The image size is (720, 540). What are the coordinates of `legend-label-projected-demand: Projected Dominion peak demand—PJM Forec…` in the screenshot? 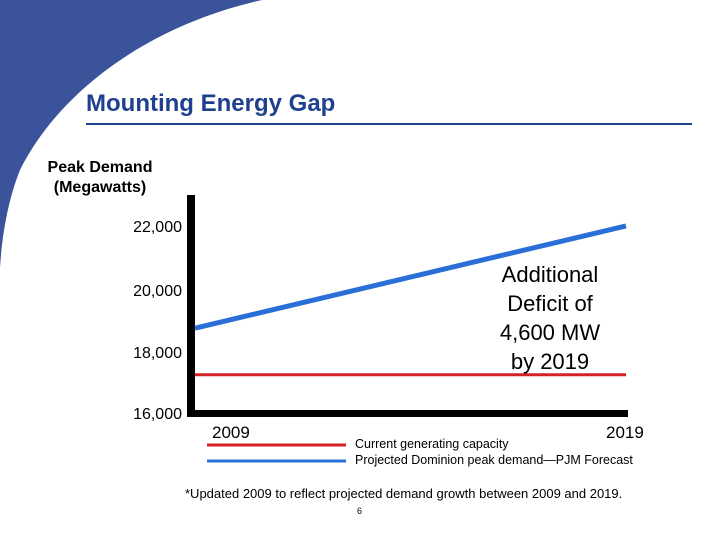 It's located at (494, 460).